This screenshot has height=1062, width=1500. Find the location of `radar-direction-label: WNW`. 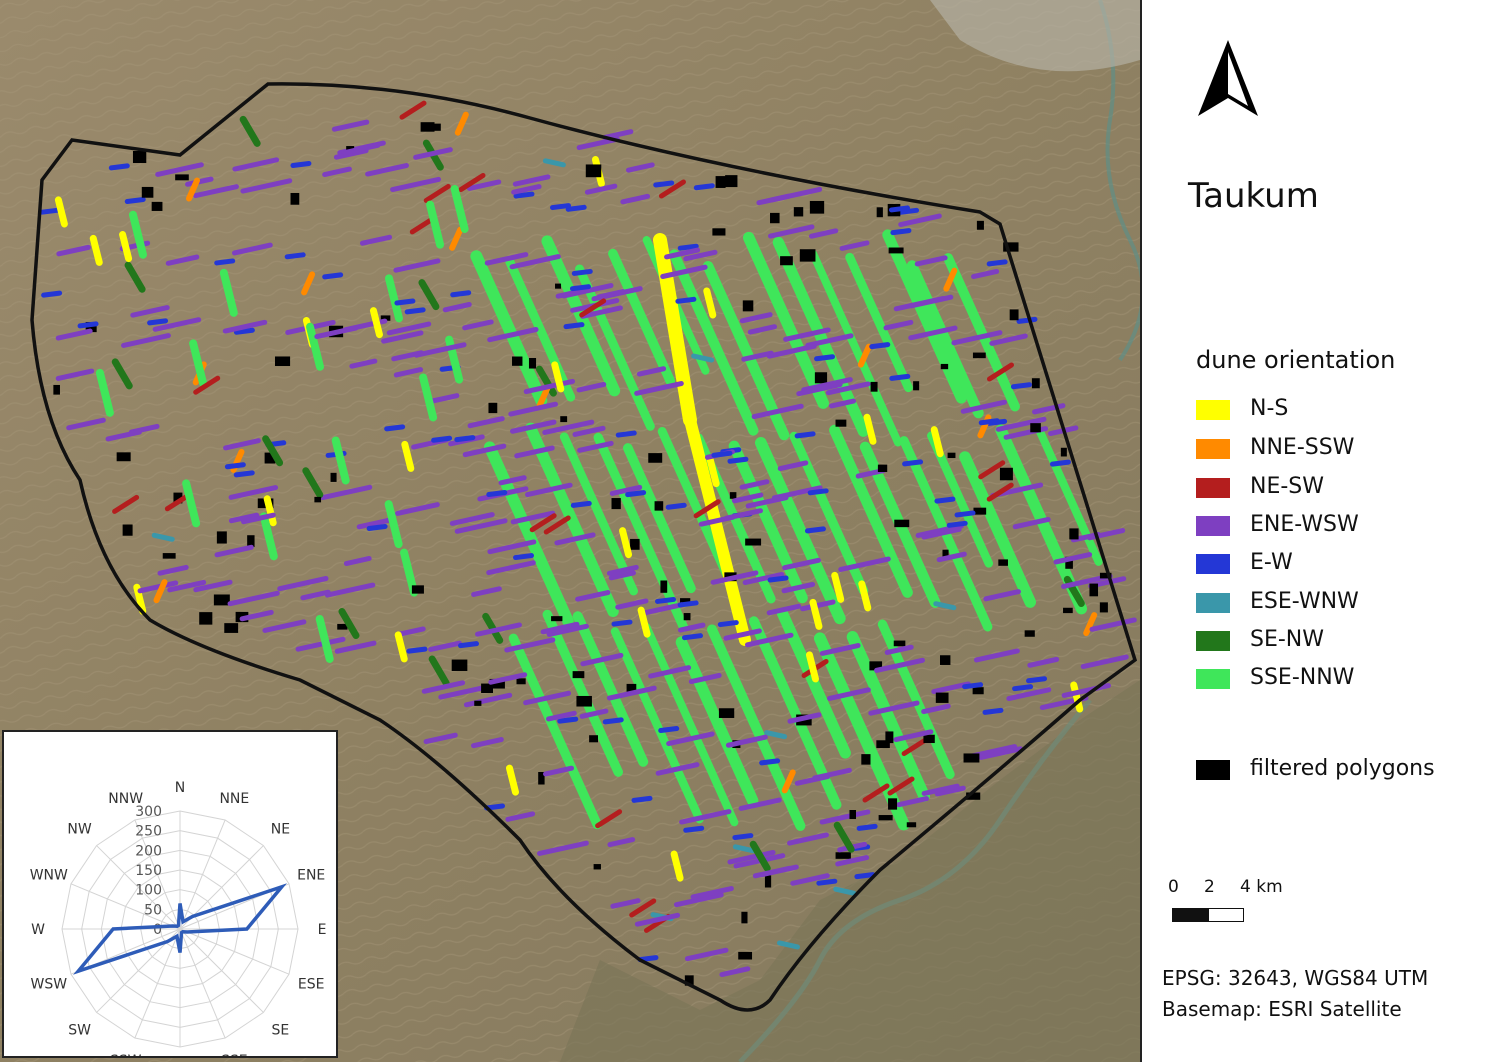

radar-direction-label: WNW is located at coordinates (49, 876).